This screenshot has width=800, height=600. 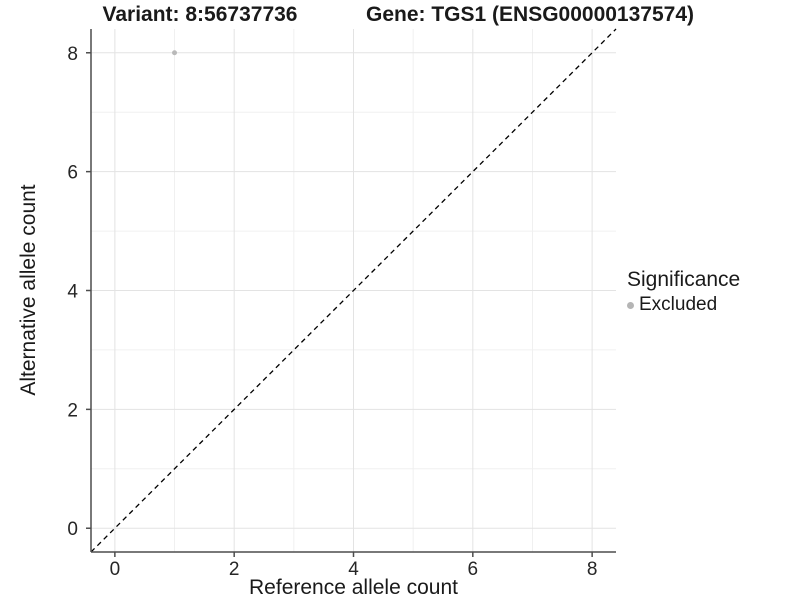 I want to click on y-tick-label: 8, so click(x=72, y=54).